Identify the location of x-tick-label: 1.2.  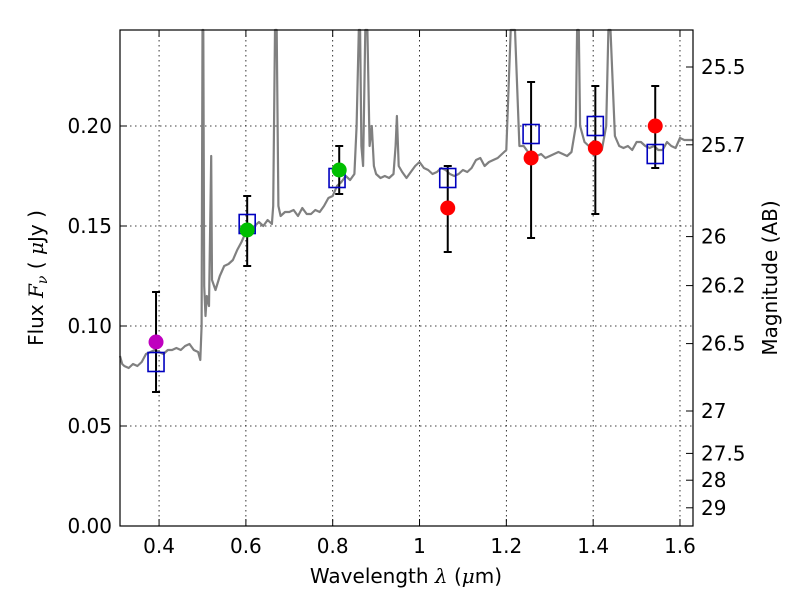
(506, 546).